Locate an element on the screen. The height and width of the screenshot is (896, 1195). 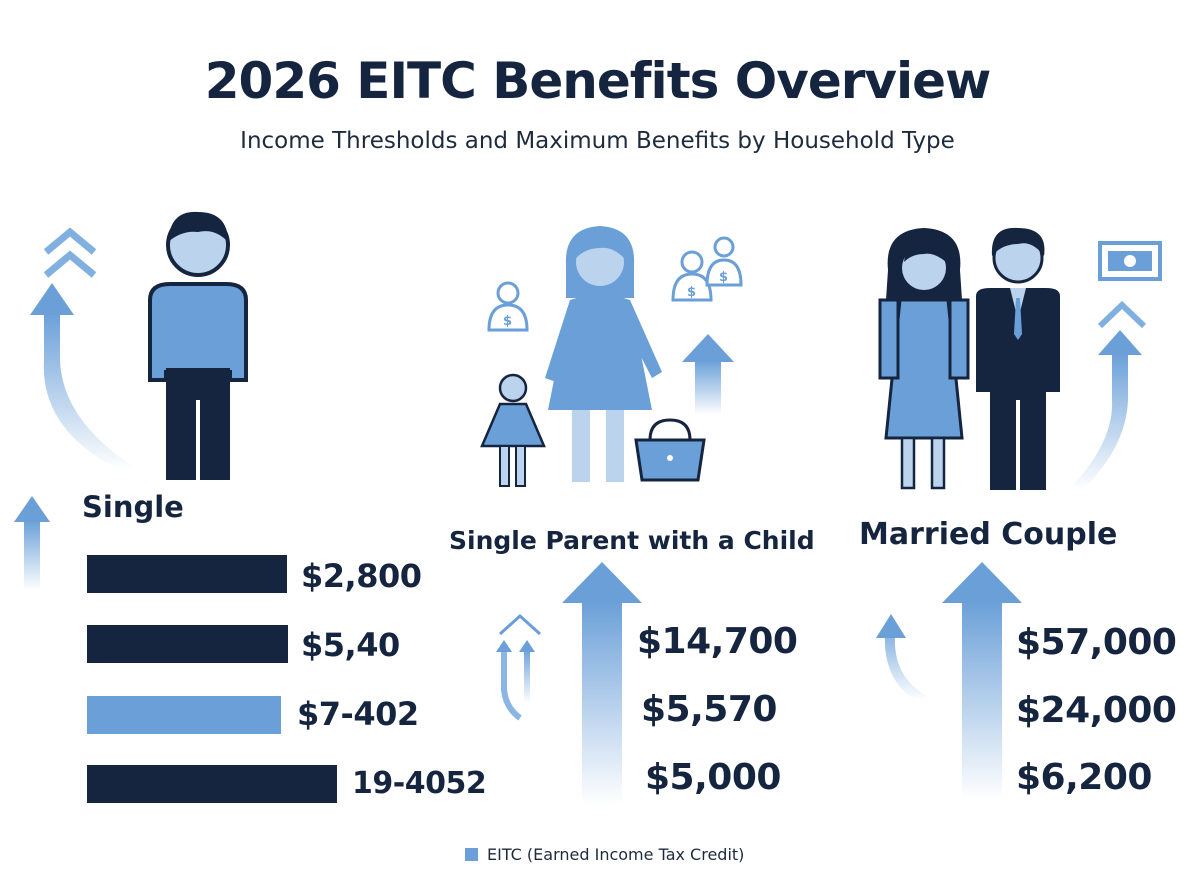
couple-icon is located at coordinates (969, 358).